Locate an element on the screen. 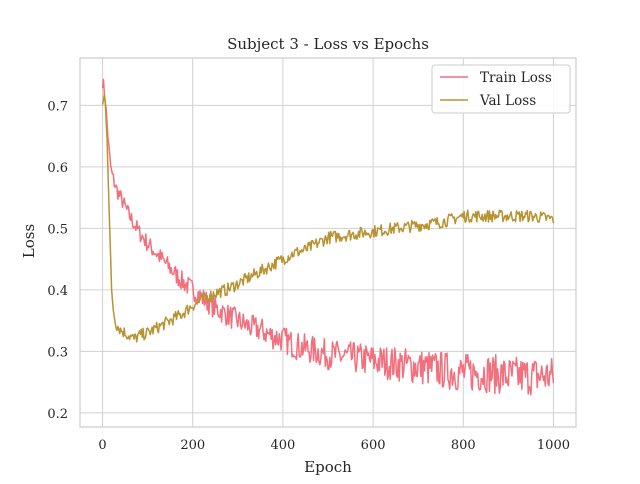 Image resolution: width=640 pixels, height=484 pixels. x-tick-label: 600 is located at coordinates (373, 445).